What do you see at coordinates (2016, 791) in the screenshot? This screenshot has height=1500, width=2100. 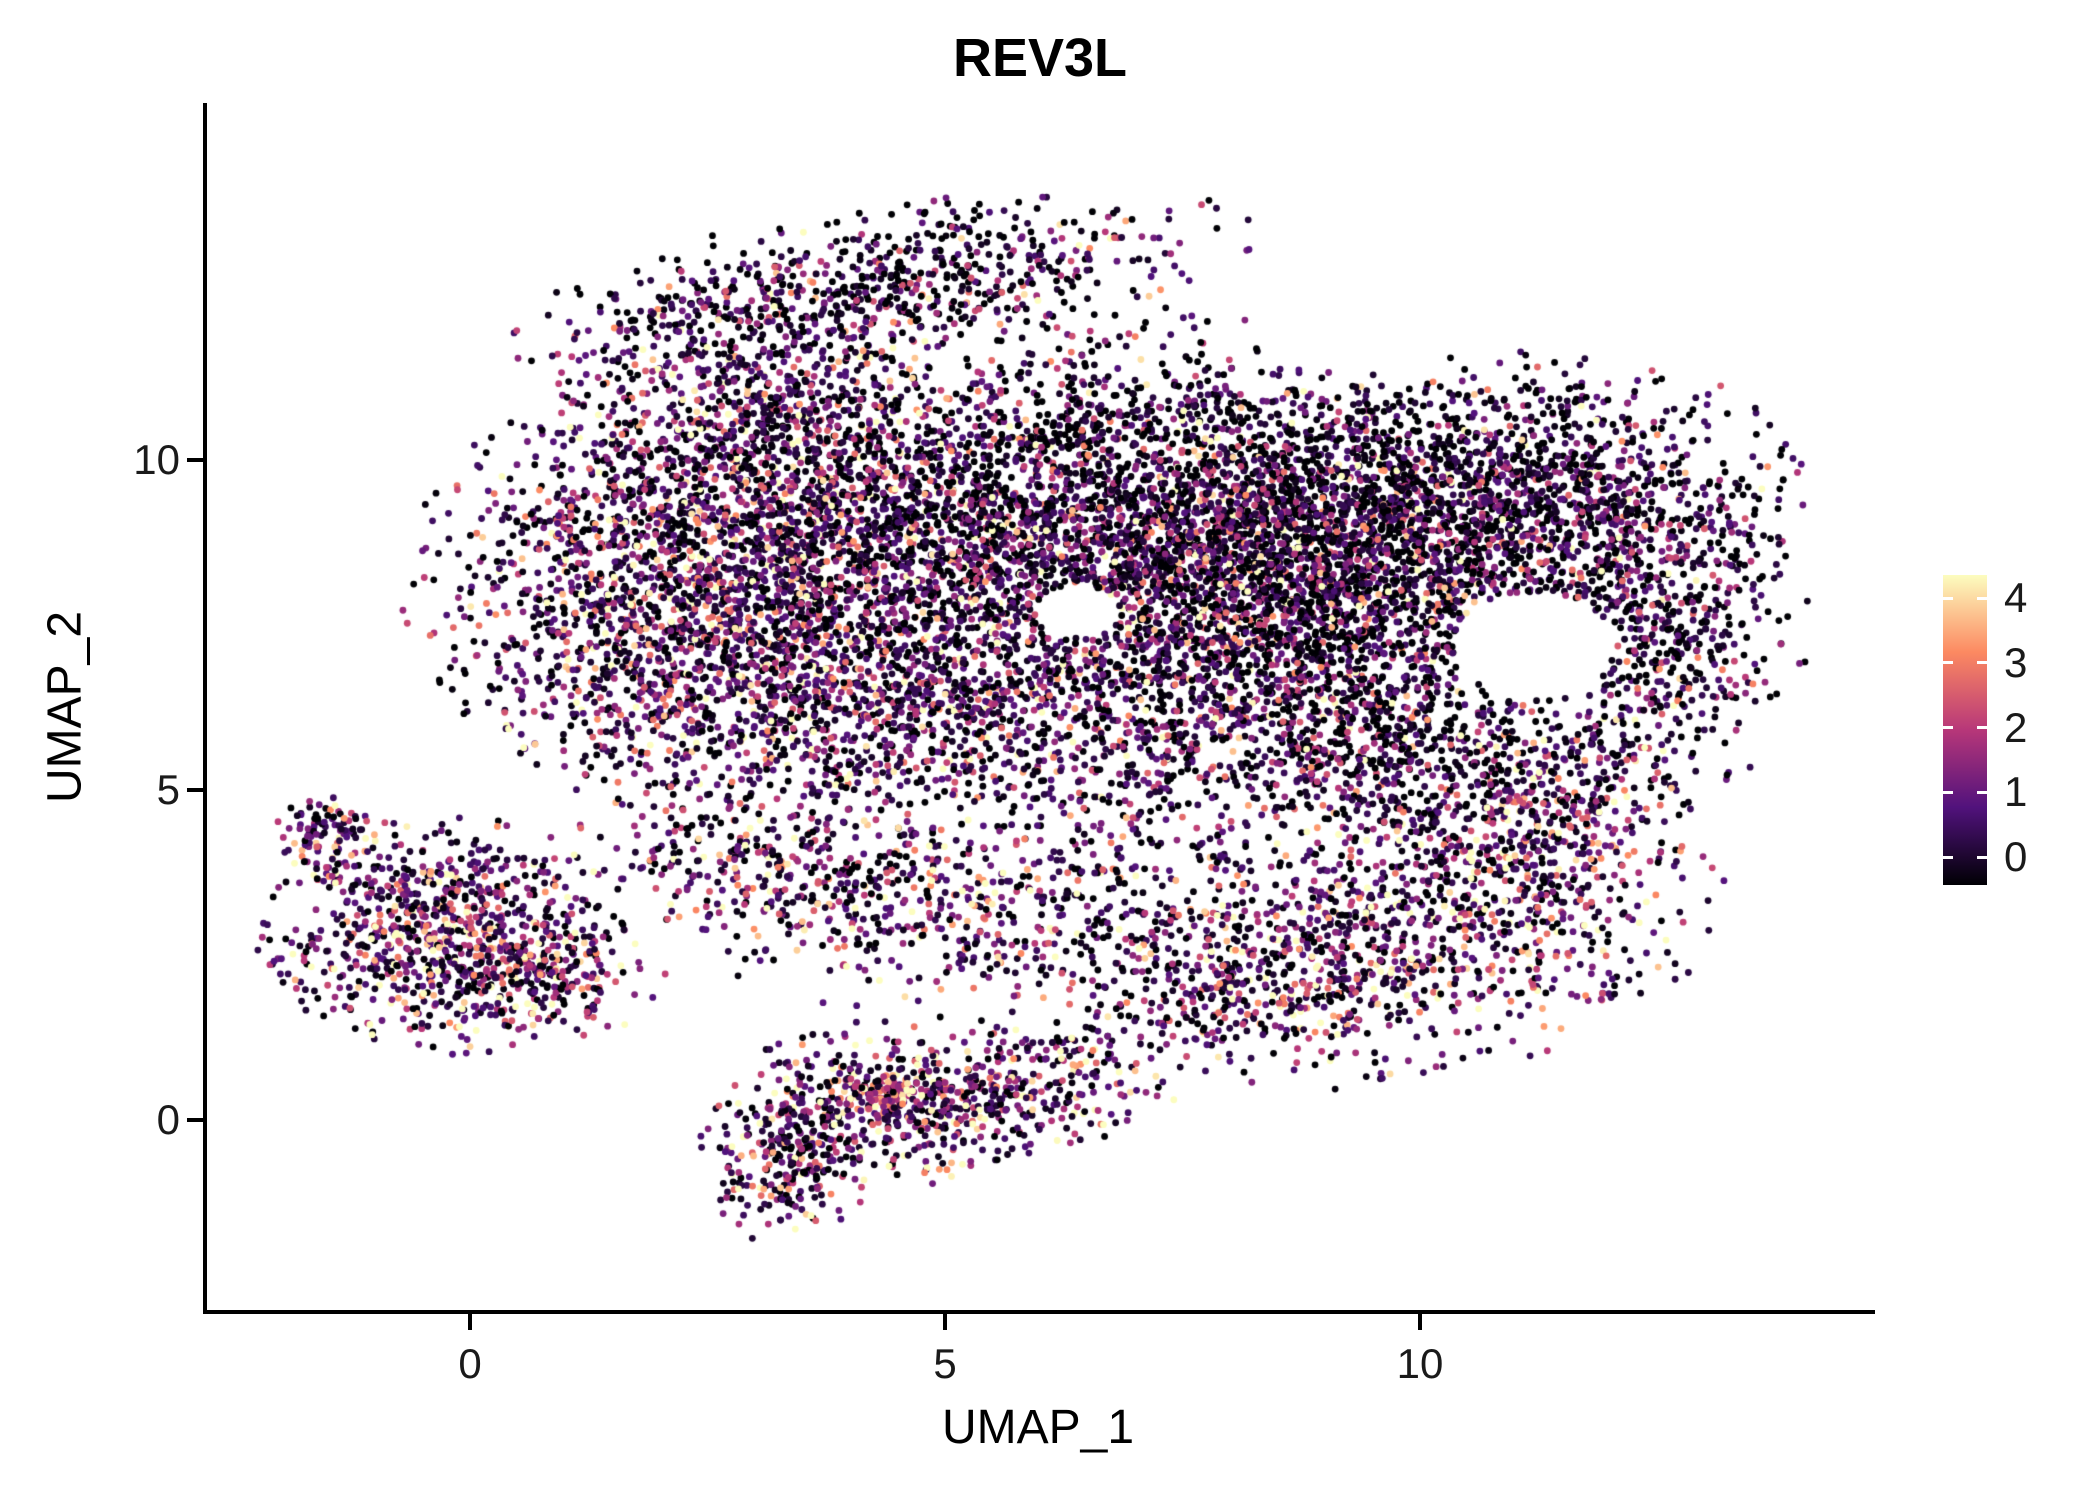 I see `colorbar-tick-label: 1` at bounding box center [2016, 791].